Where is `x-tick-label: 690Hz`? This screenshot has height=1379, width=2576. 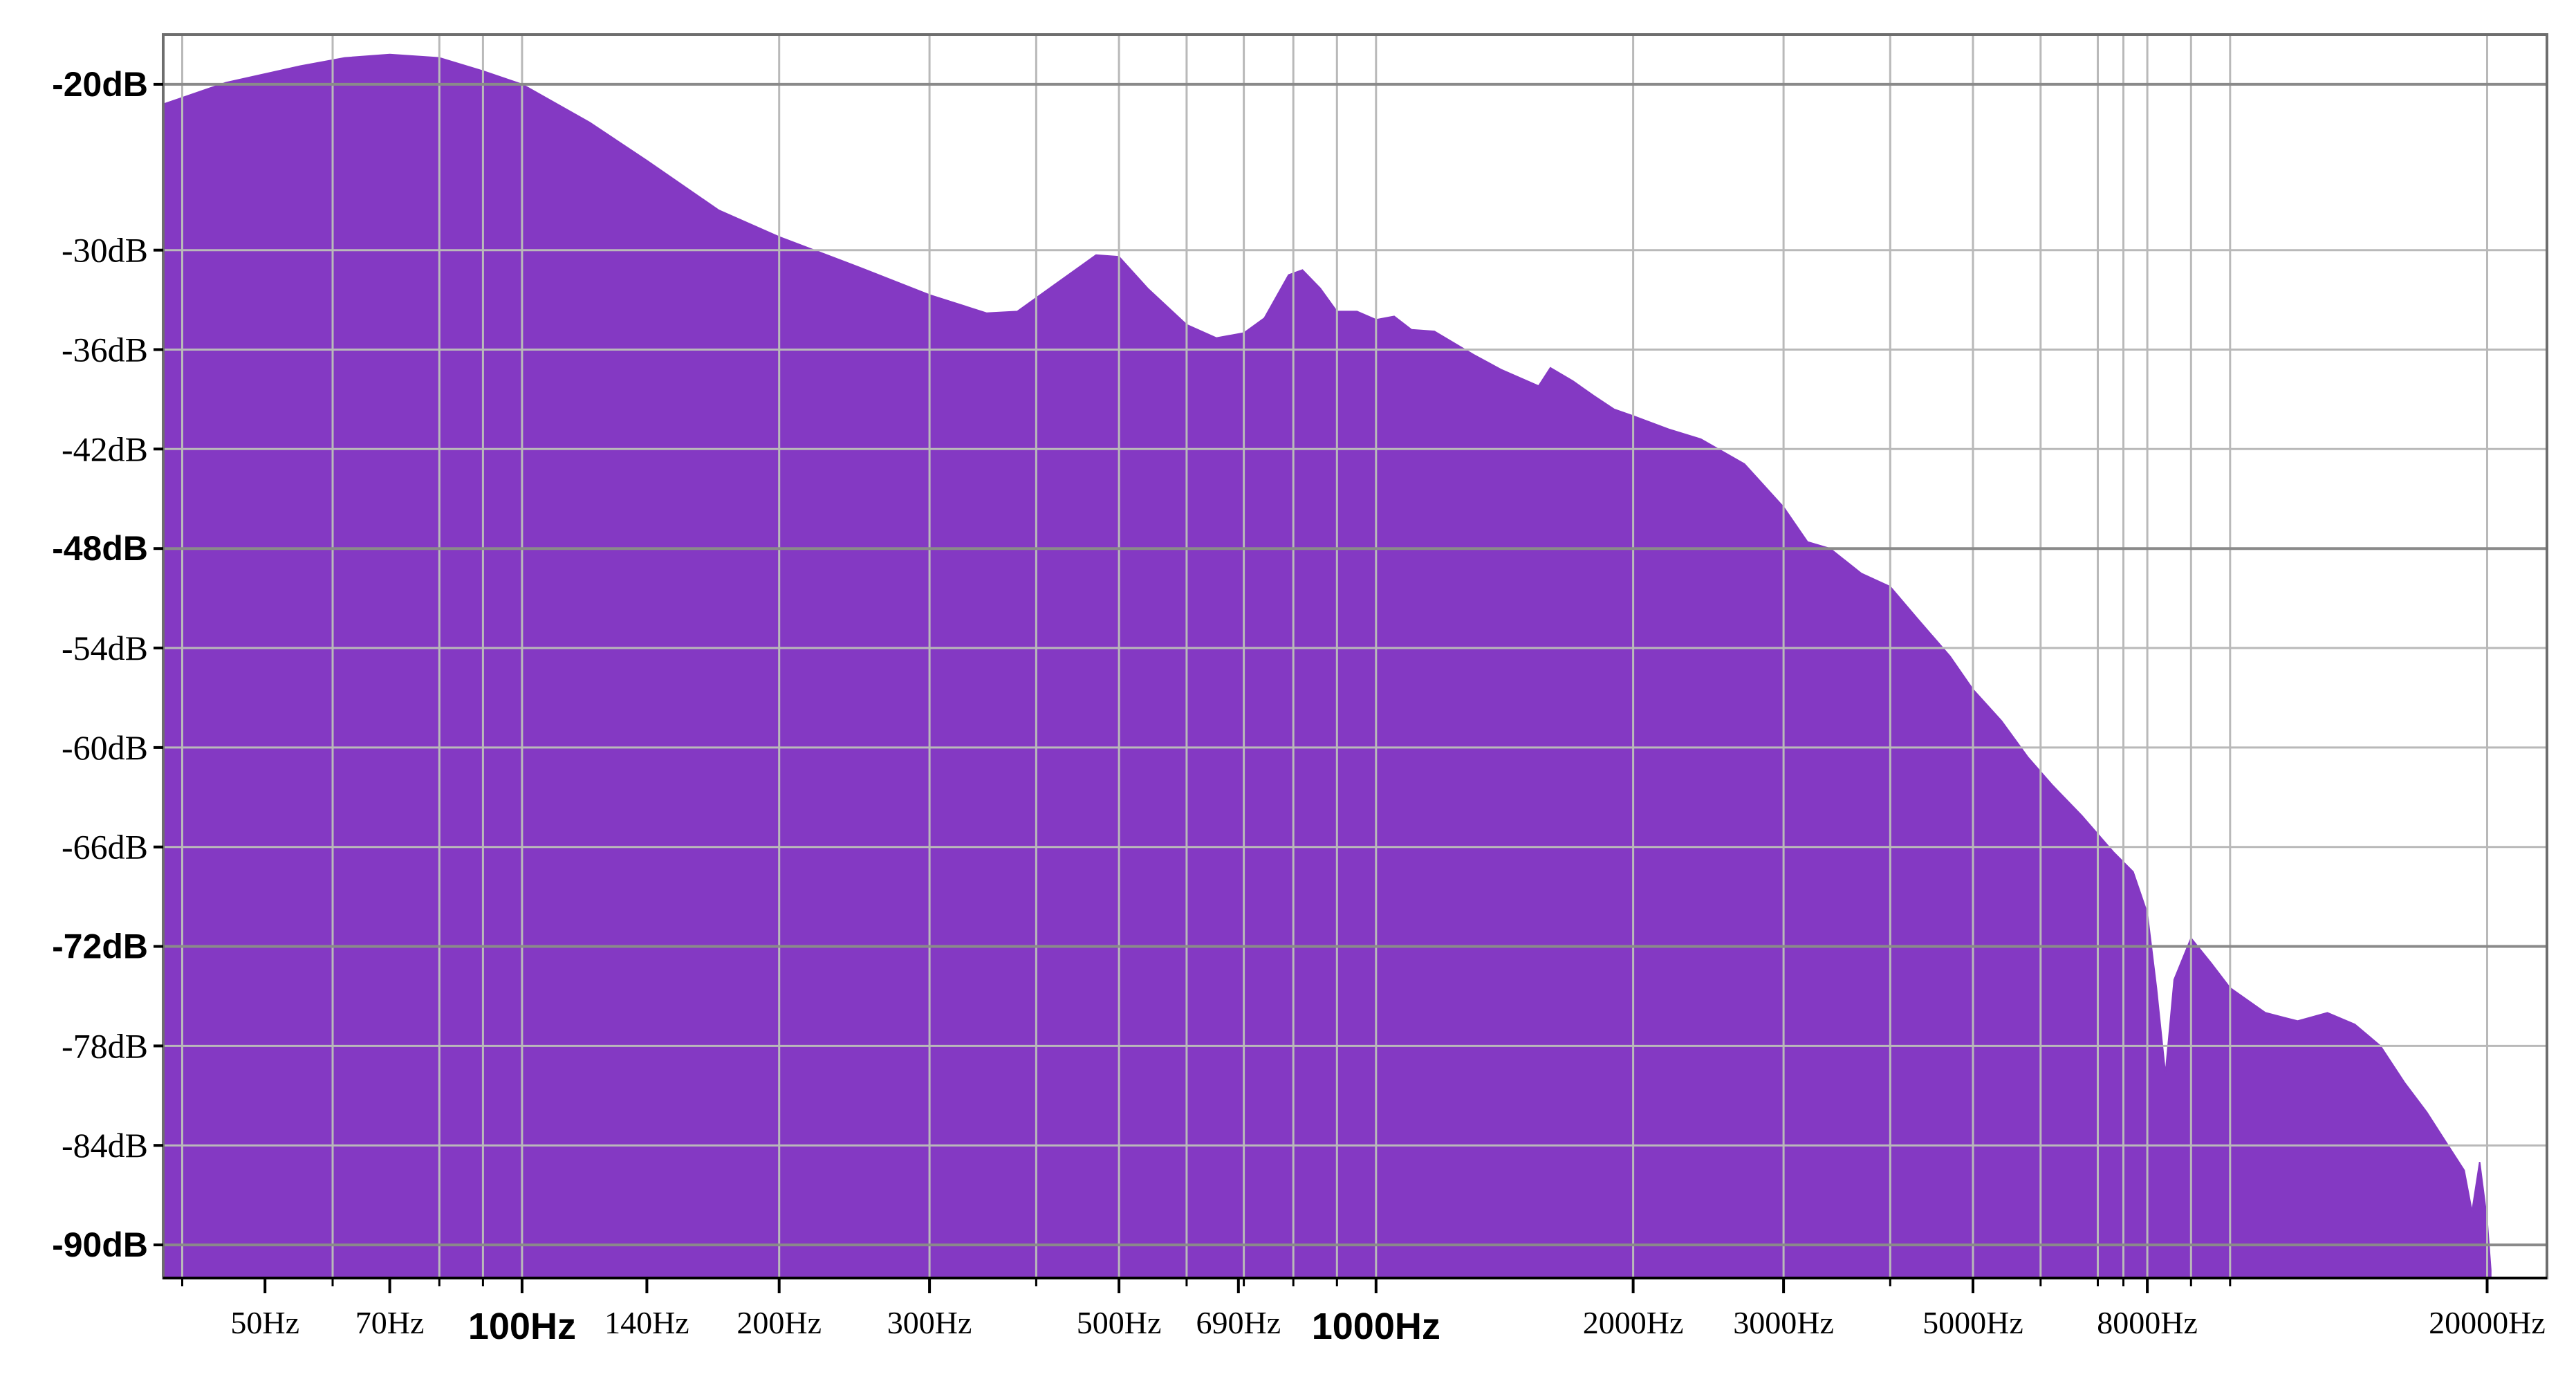
x-tick-label: 690Hz is located at coordinates (1238, 1322).